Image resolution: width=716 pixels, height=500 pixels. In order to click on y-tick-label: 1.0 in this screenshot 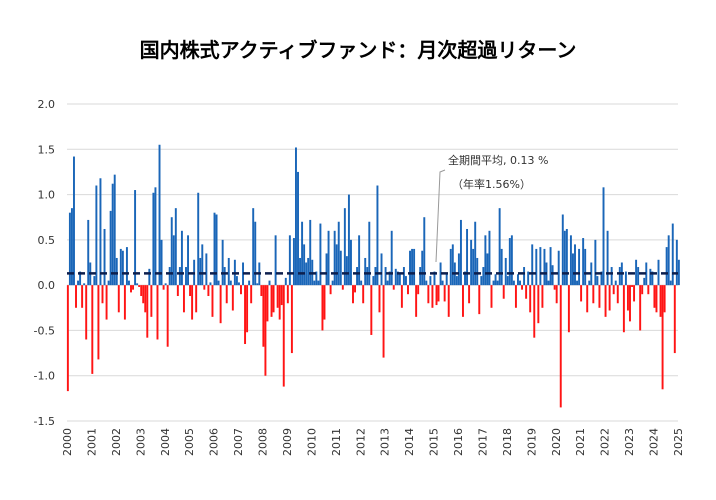, I will do `click(47, 195)`.